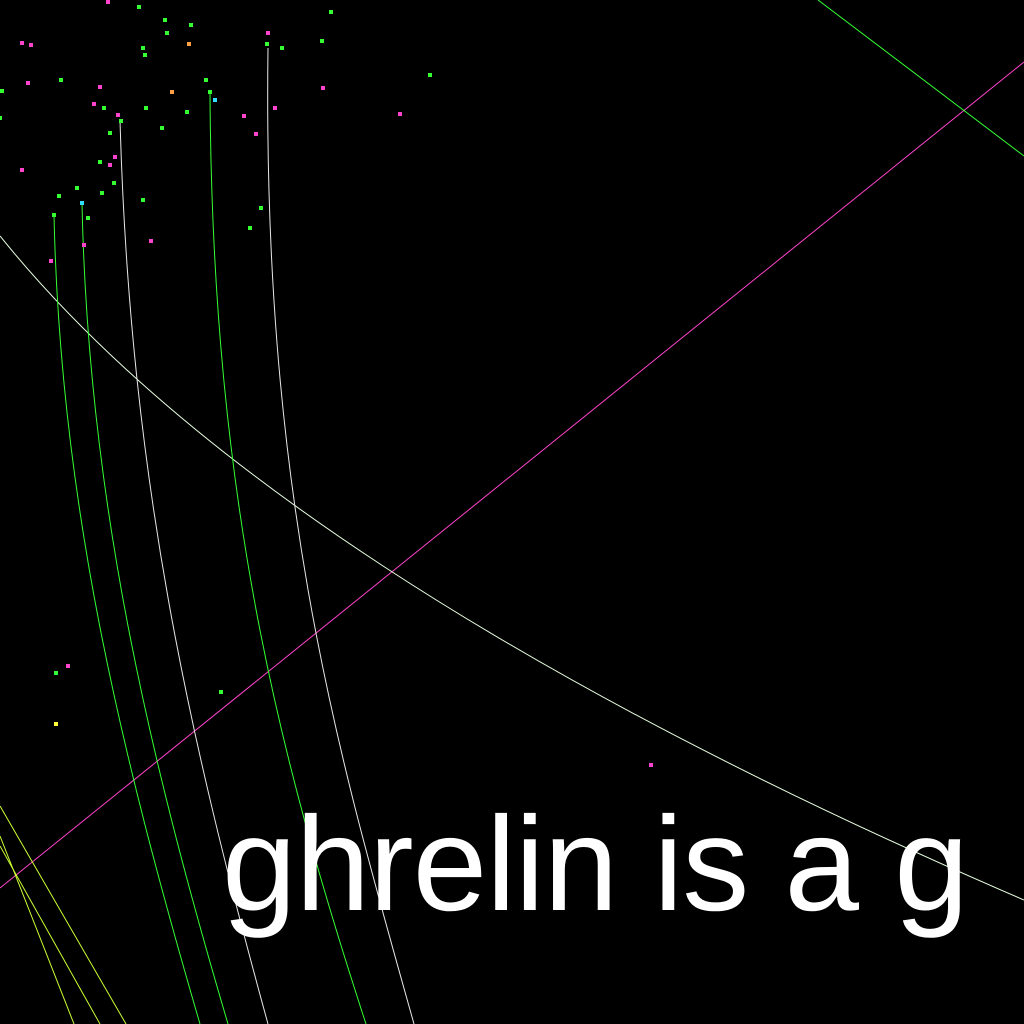  I want to click on trajectory-top-right, so click(920, 78).